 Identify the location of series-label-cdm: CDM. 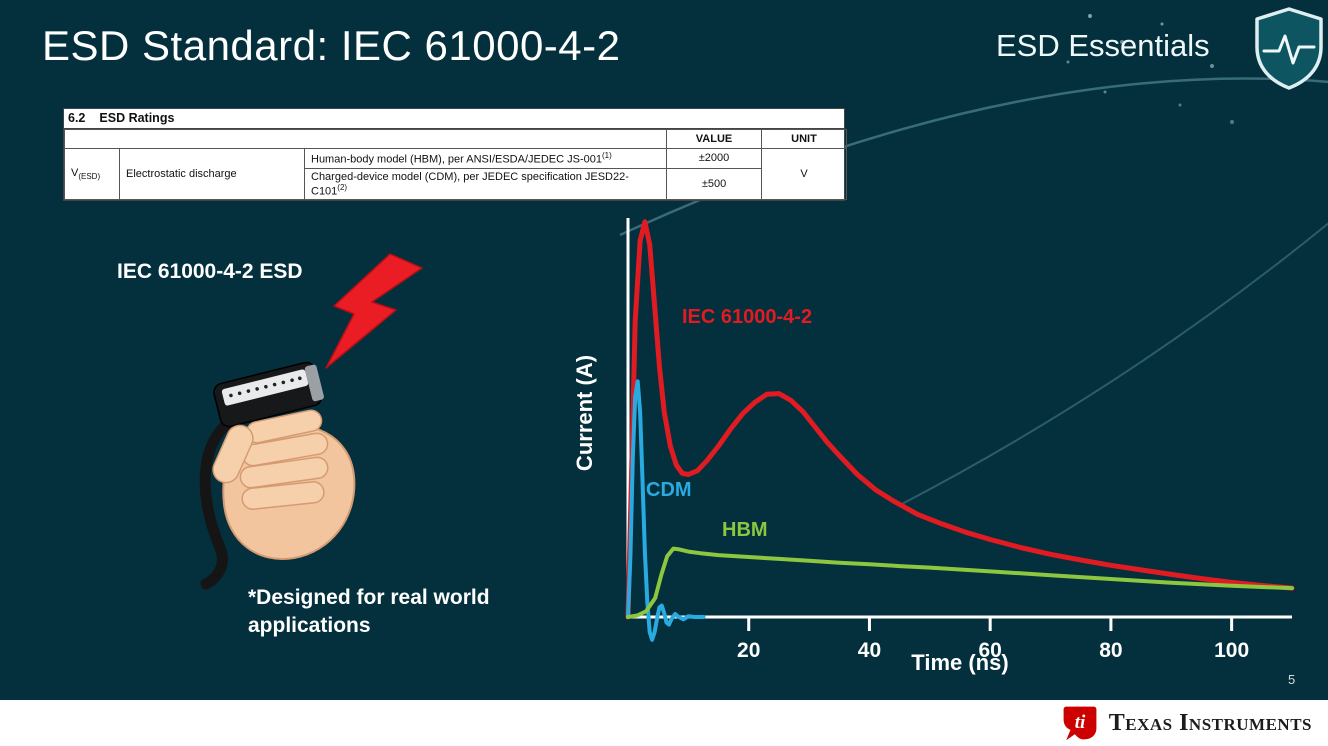
(669, 490).